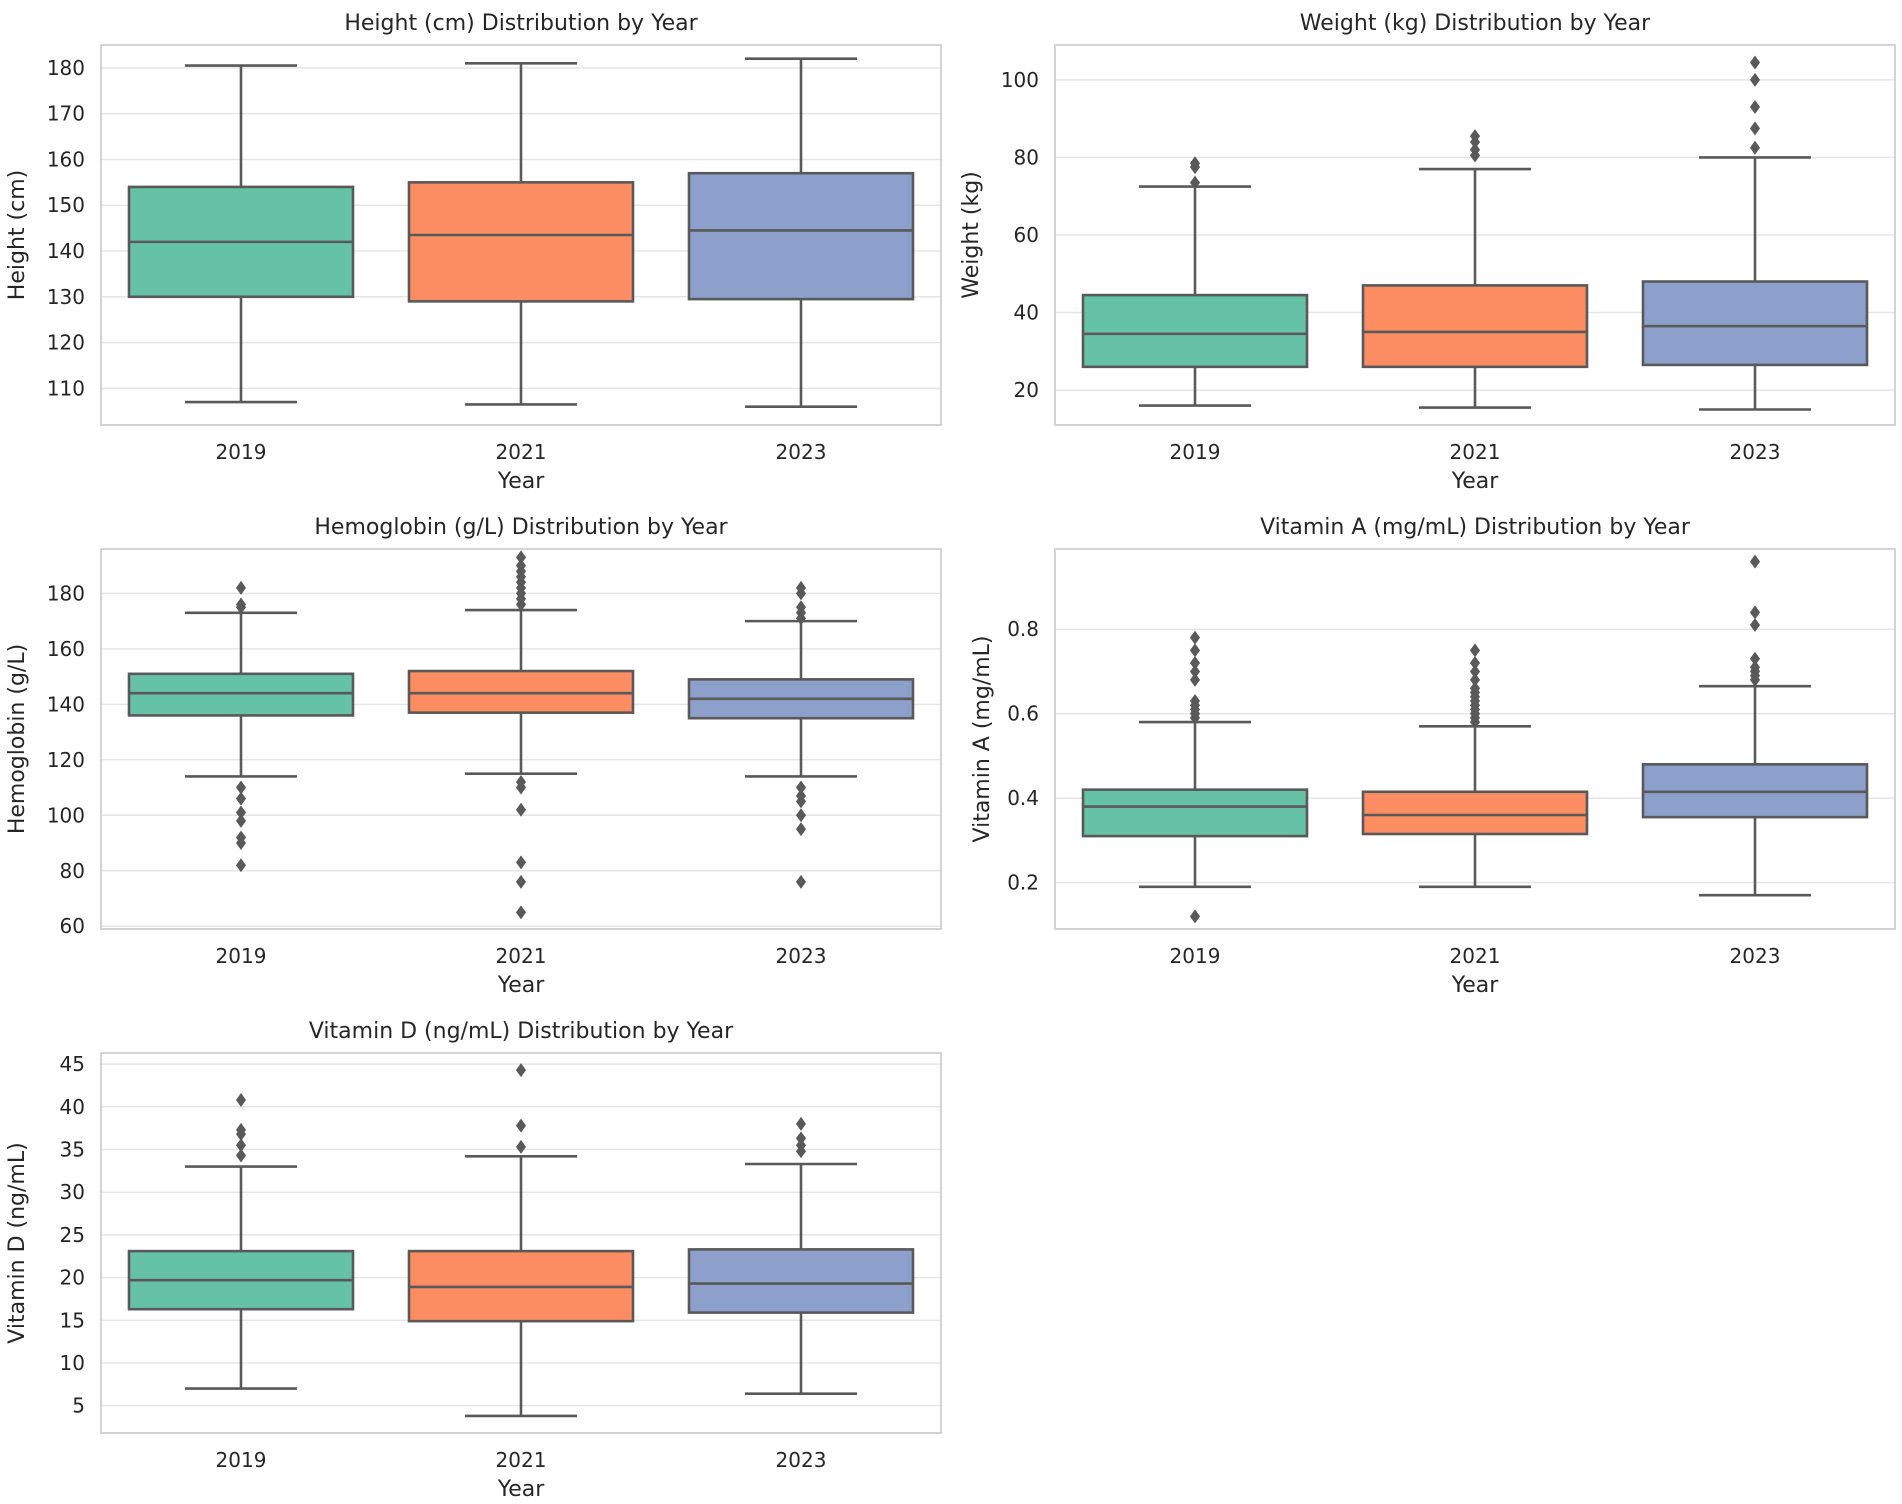 The height and width of the screenshot is (1504, 1902). What do you see at coordinates (72, 926) in the screenshot?
I see `y-tick-label: 60` at bounding box center [72, 926].